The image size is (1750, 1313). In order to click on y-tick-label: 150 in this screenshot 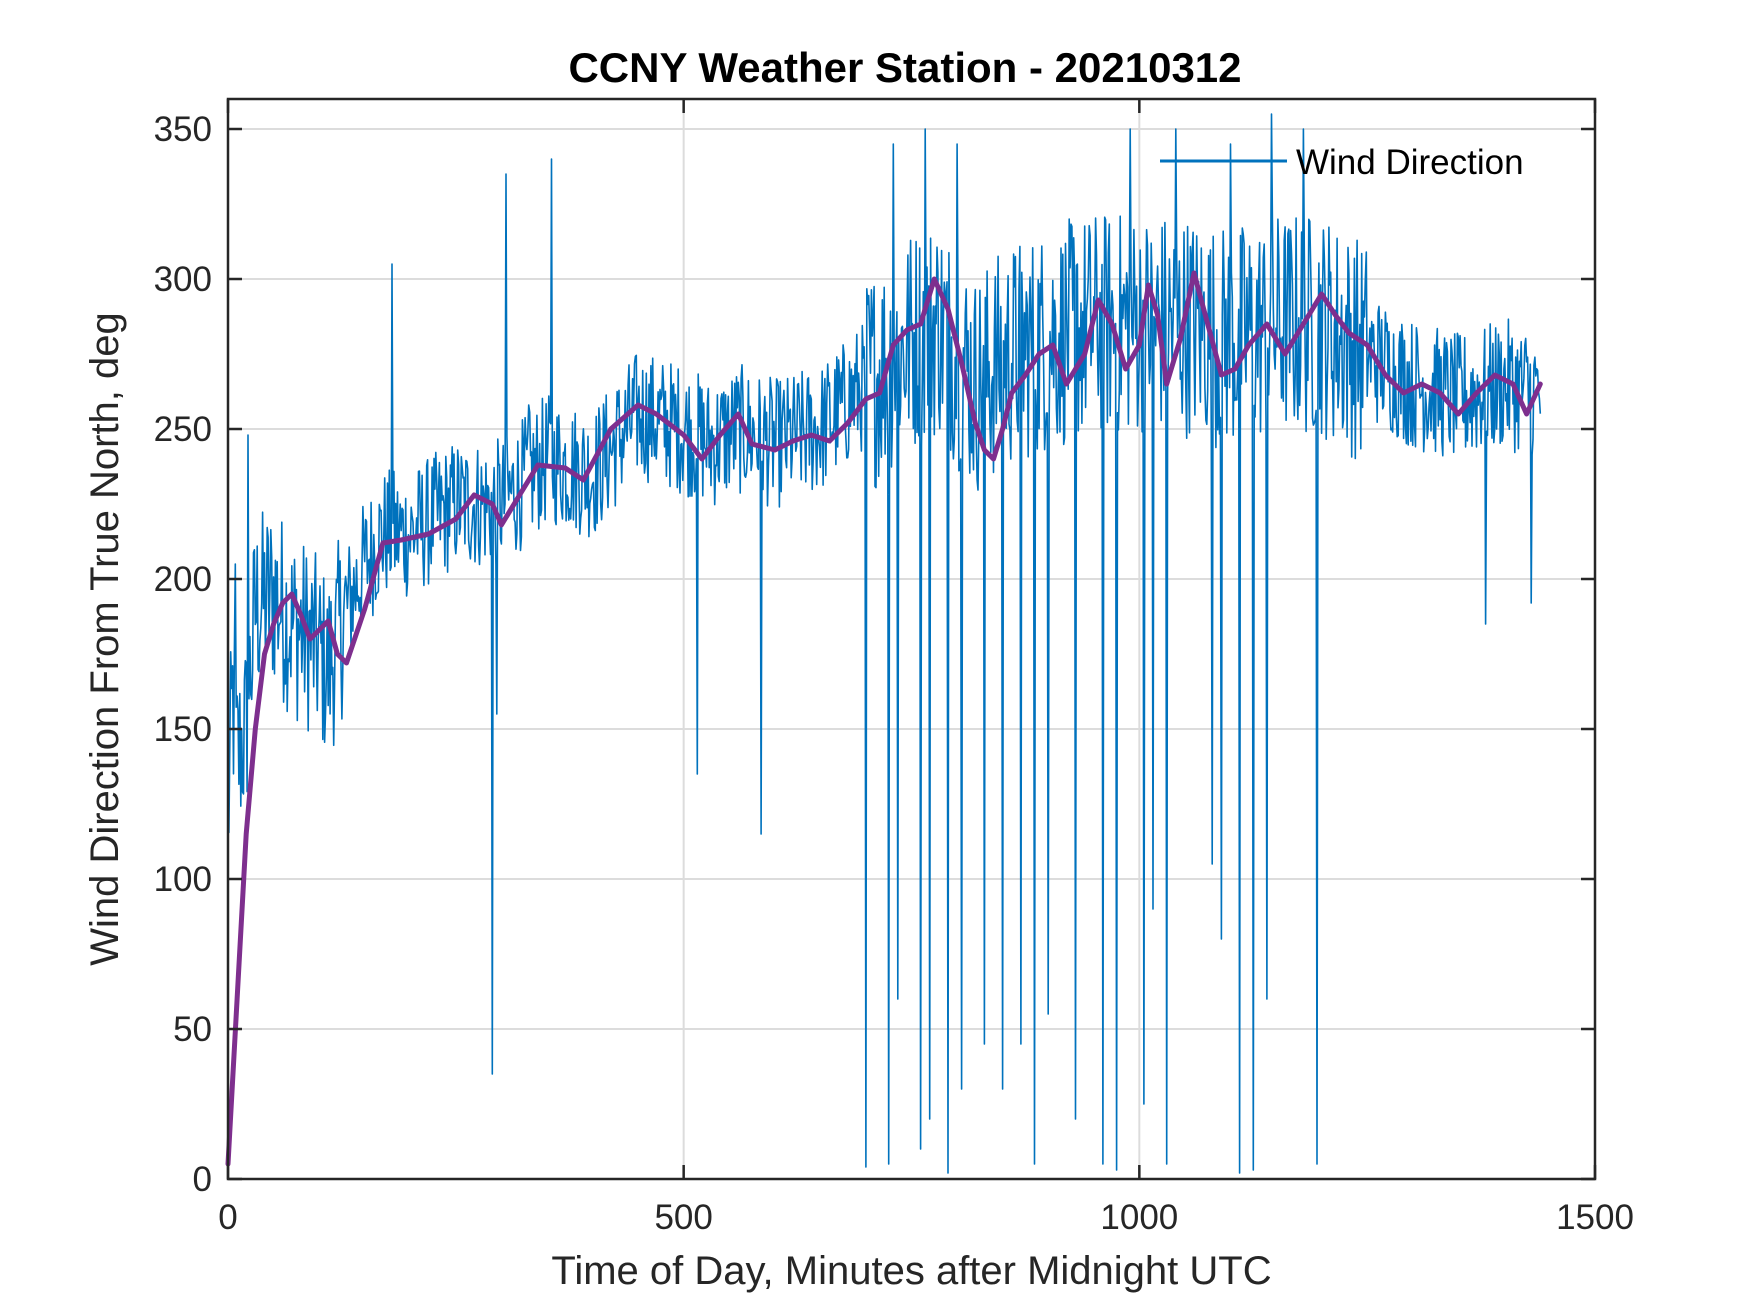, I will do `click(183, 729)`.